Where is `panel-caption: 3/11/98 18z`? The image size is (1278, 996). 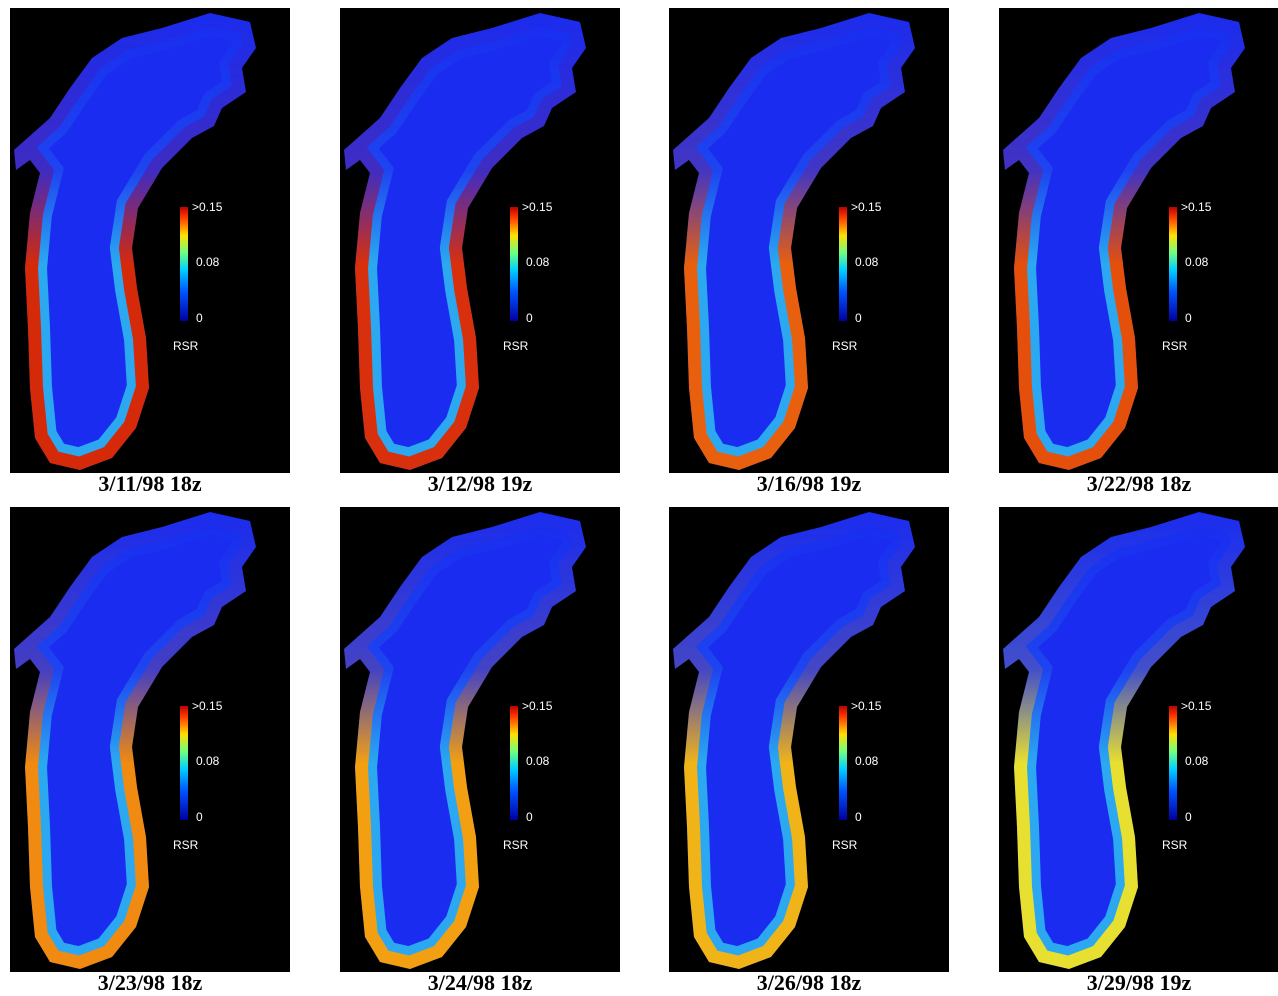 panel-caption: 3/11/98 18z is located at coordinates (150, 483).